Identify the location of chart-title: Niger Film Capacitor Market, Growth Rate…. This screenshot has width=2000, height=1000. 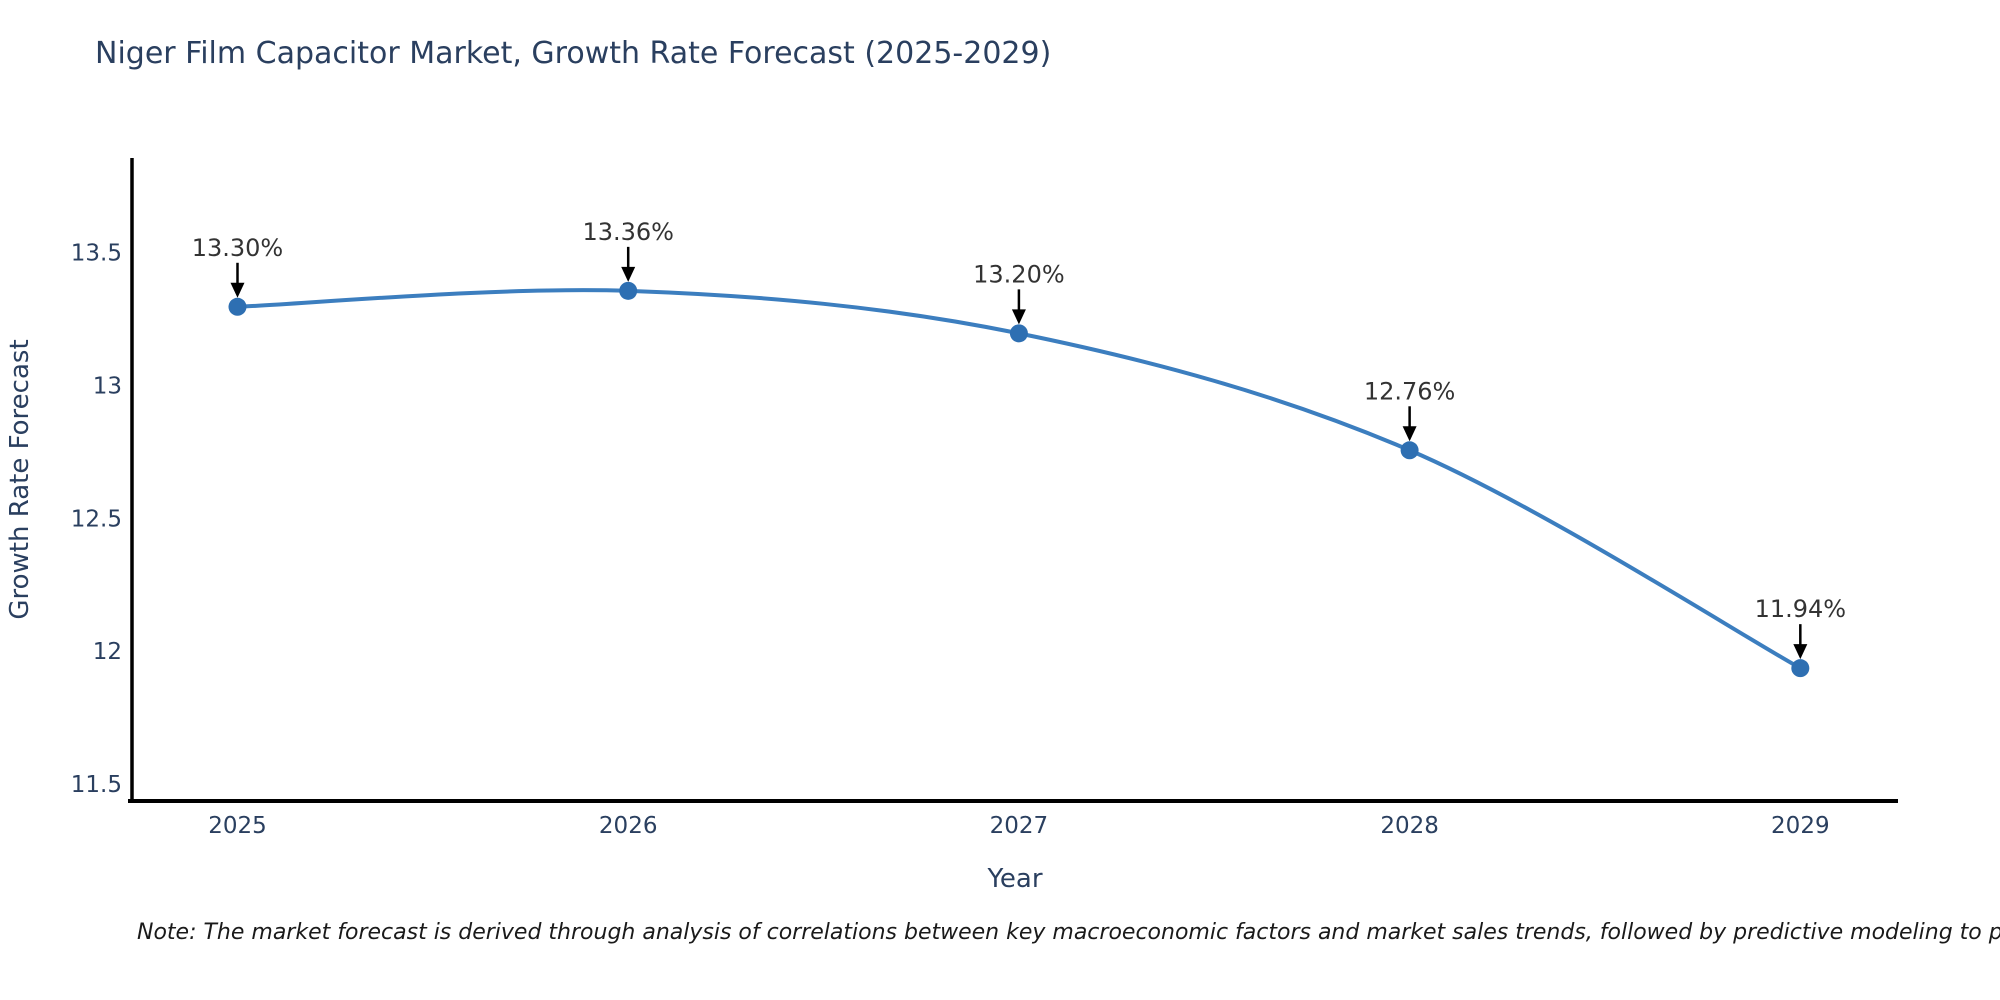
(573, 53).